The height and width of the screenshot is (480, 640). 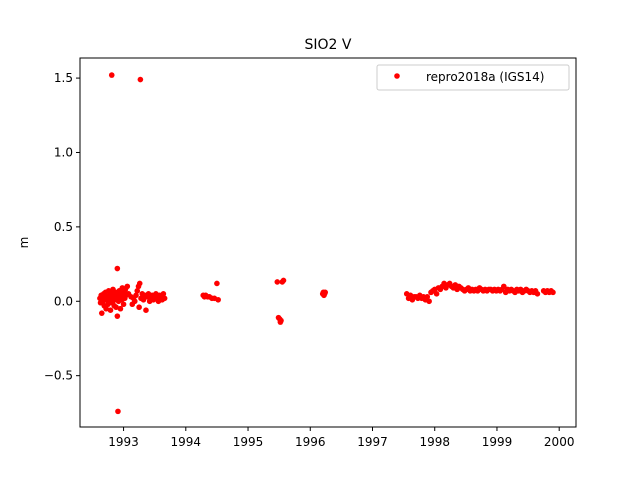 I want to click on x-tick-label: 1993, so click(x=123, y=442).